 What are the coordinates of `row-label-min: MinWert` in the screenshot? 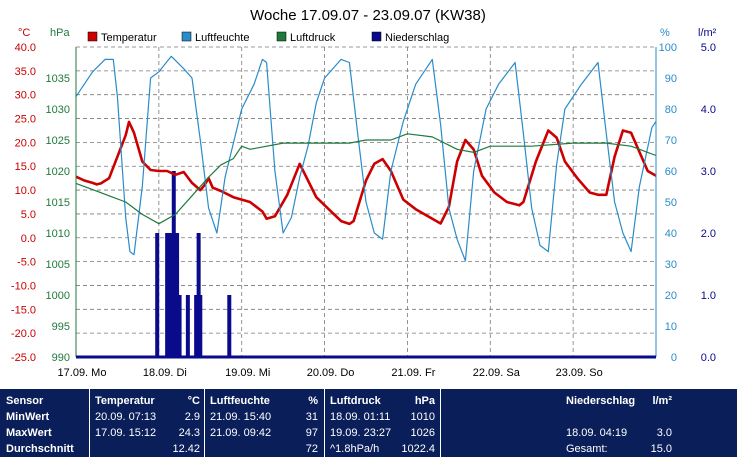 It's located at (28, 417).